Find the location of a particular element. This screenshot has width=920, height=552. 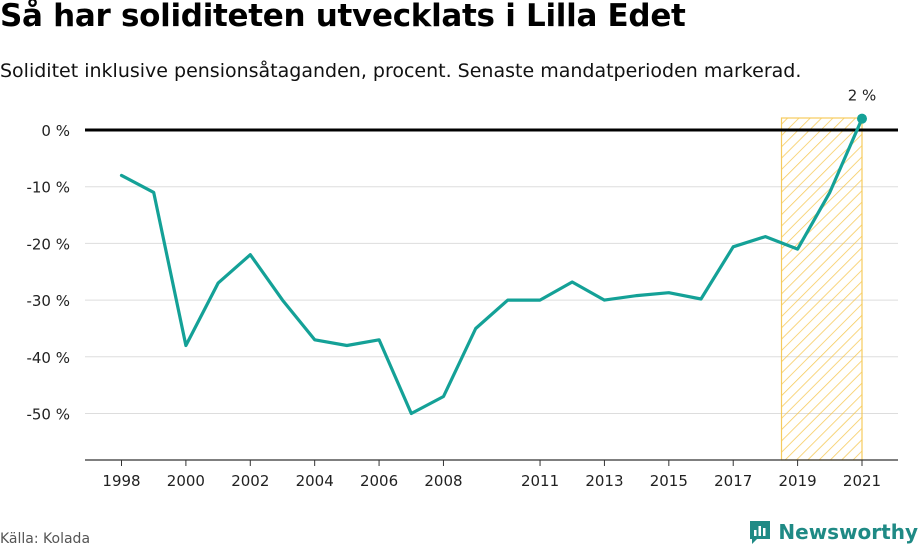

x-tick-label: 2000 is located at coordinates (186, 481).